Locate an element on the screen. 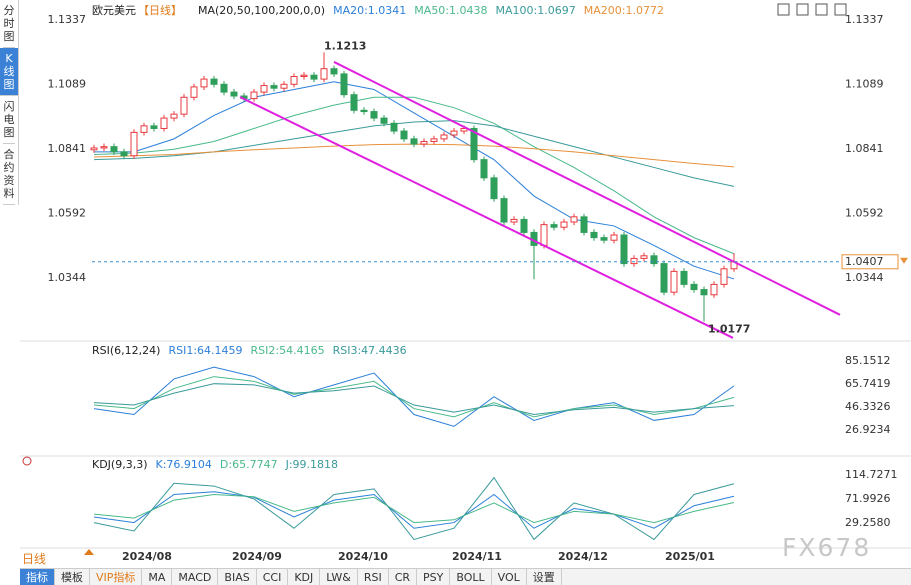 This screenshot has width=911, height=585. legend-entry: RSI1:64.1459 is located at coordinates (205, 350).